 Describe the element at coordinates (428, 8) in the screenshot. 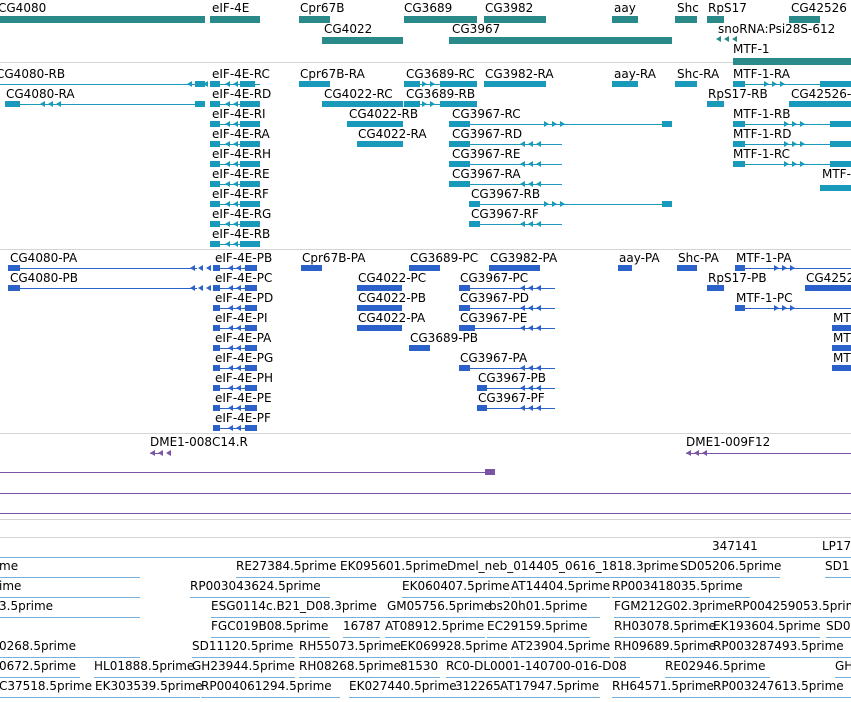

I see `feature-label: CG3689` at that location.